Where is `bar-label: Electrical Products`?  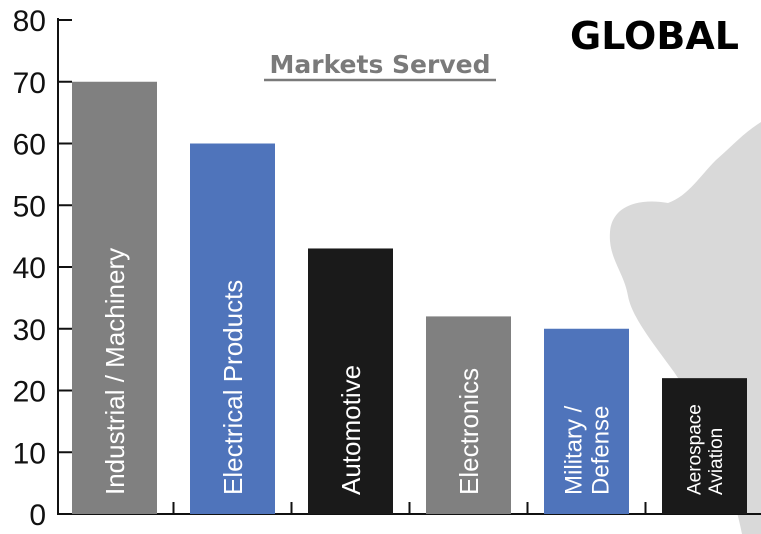
bar-label: Electrical Products is located at coordinates (233, 387).